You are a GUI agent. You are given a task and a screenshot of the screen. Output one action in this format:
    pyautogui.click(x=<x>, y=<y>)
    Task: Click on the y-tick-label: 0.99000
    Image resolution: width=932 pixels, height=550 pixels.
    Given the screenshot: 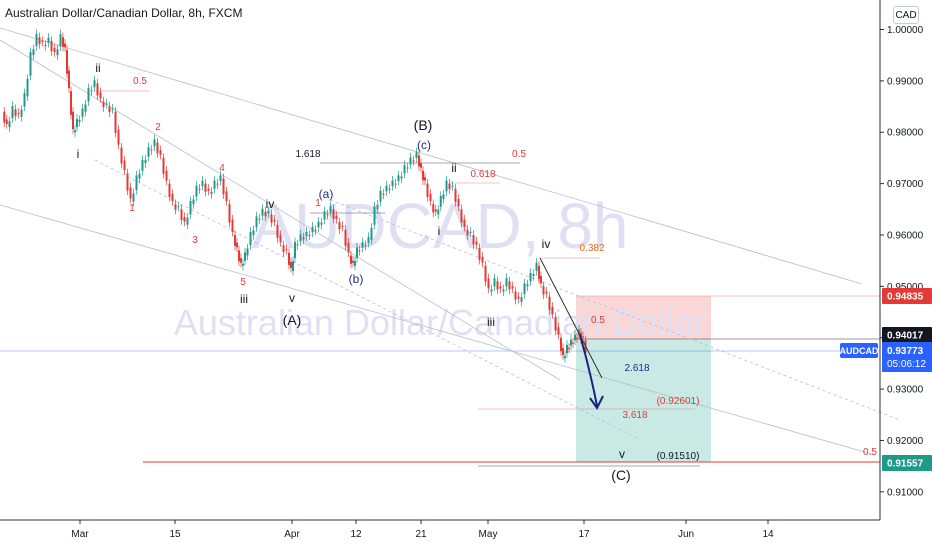 What is the action you would take?
    pyautogui.click(x=905, y=81)
    